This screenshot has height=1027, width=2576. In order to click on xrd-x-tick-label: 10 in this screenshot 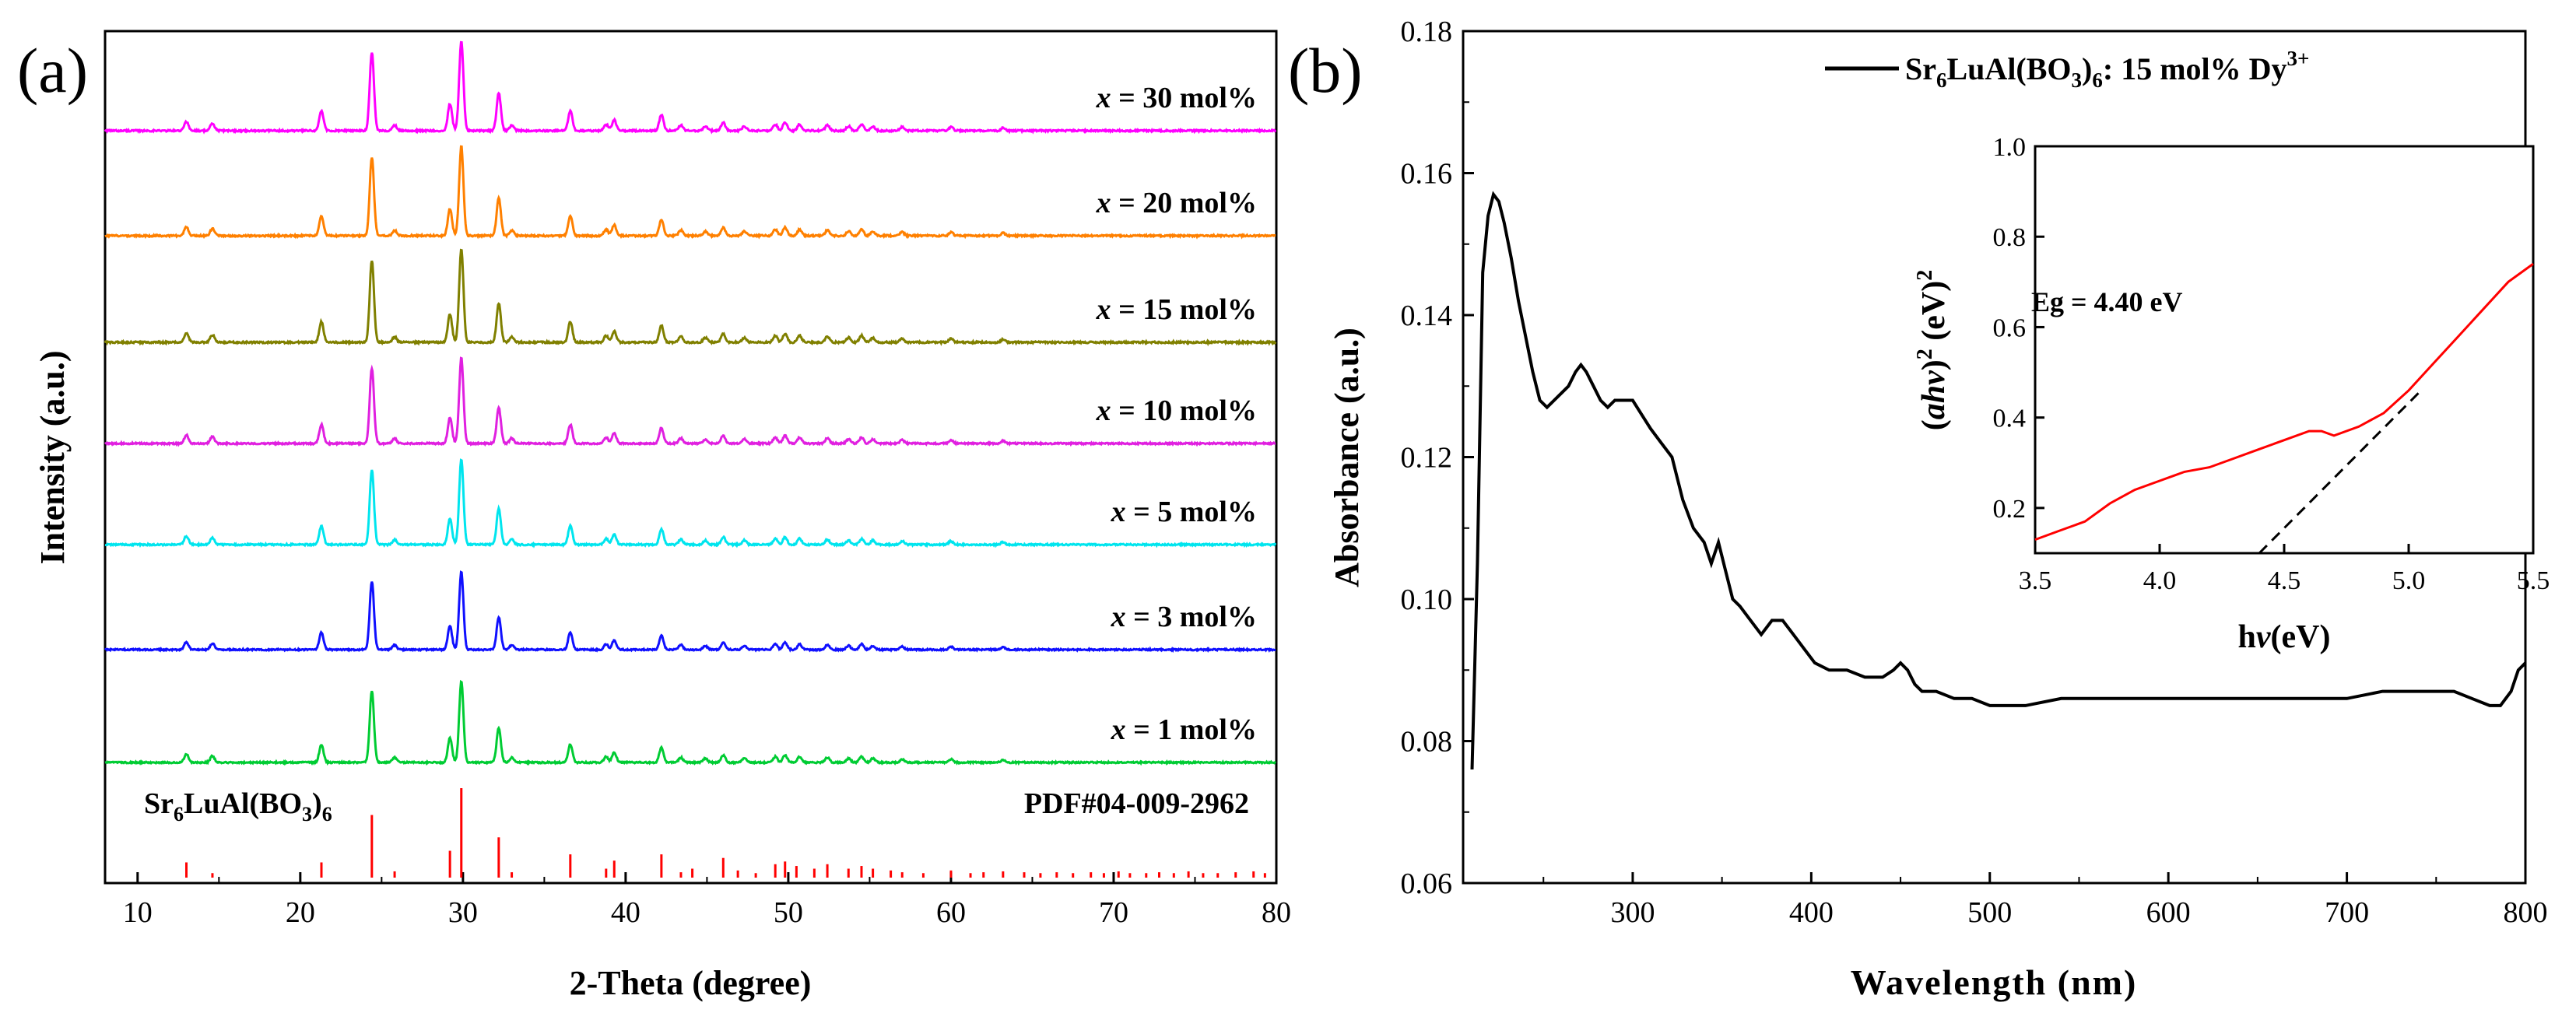, I will do `click(138, 912)`.